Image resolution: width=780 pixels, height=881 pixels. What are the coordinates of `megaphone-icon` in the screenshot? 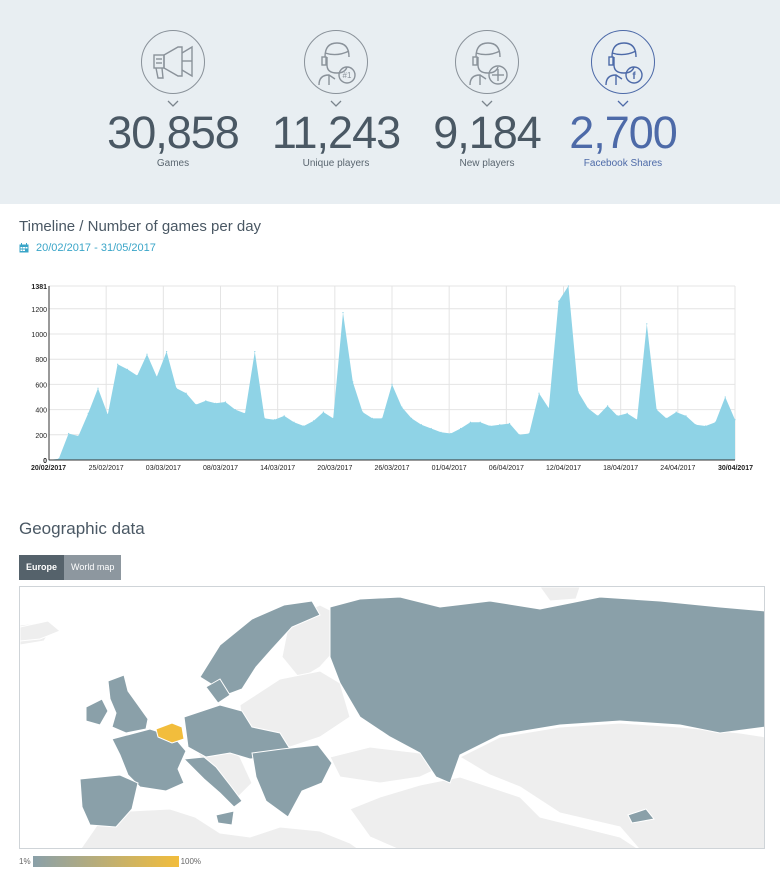 It's located at (173, 62).